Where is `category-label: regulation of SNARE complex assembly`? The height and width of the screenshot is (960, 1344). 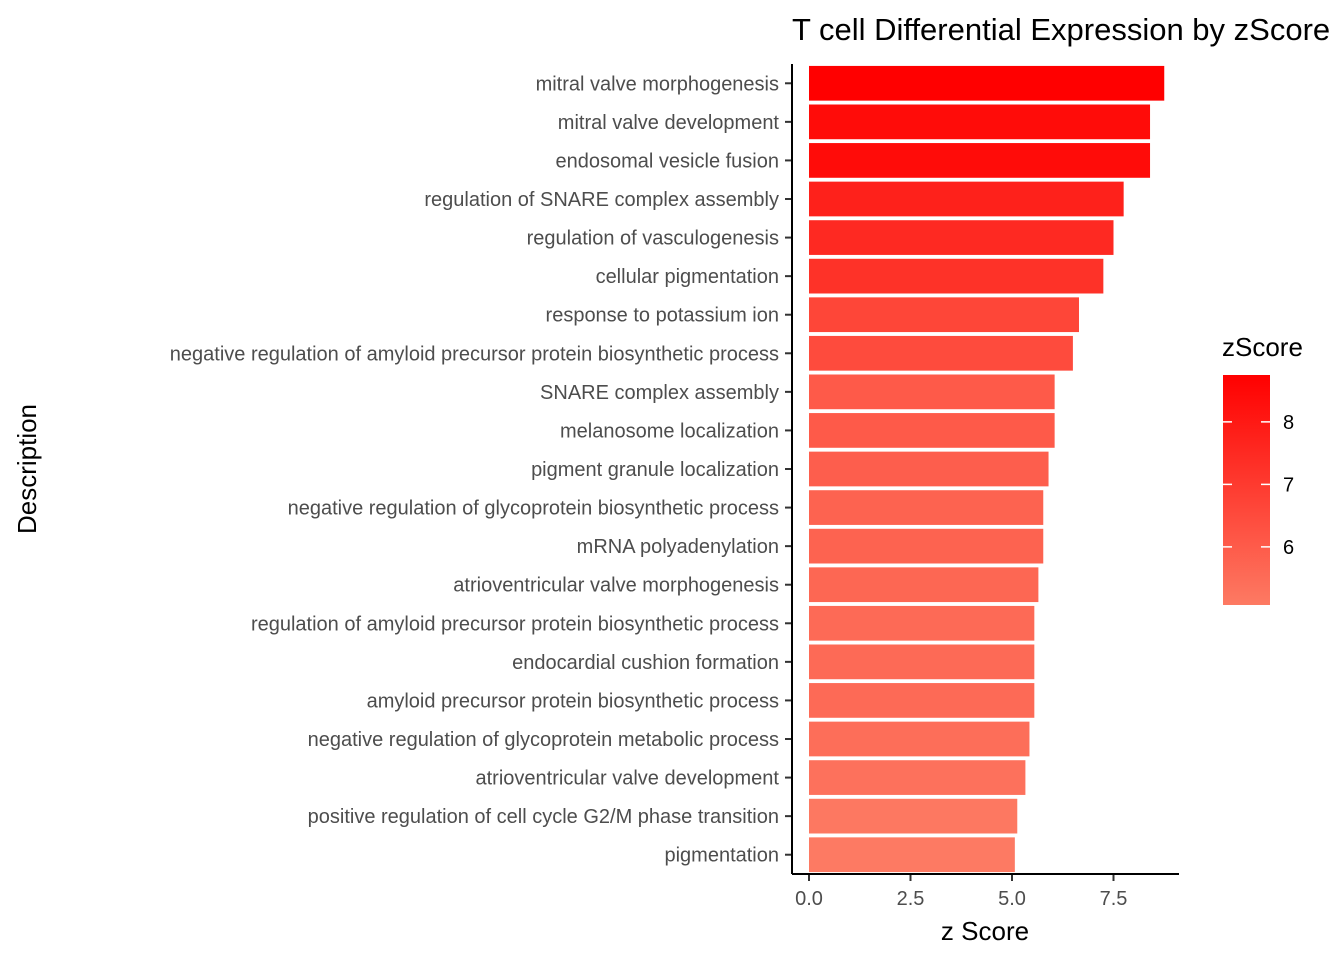
category-label: regulation of SNARE complex assembly is located at coordinates (601, 200).